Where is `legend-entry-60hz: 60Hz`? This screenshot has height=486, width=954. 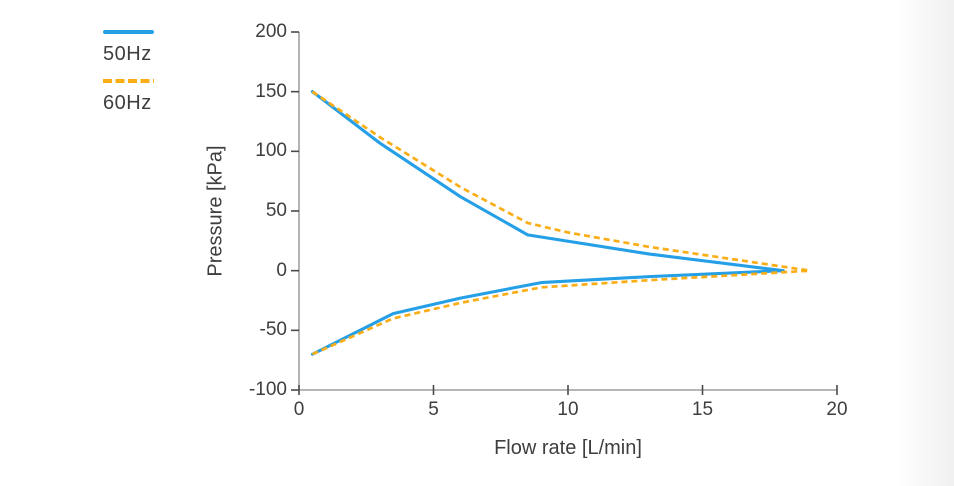
legend-entry-60hz: 60Hz is located at coordinates (163, 96).